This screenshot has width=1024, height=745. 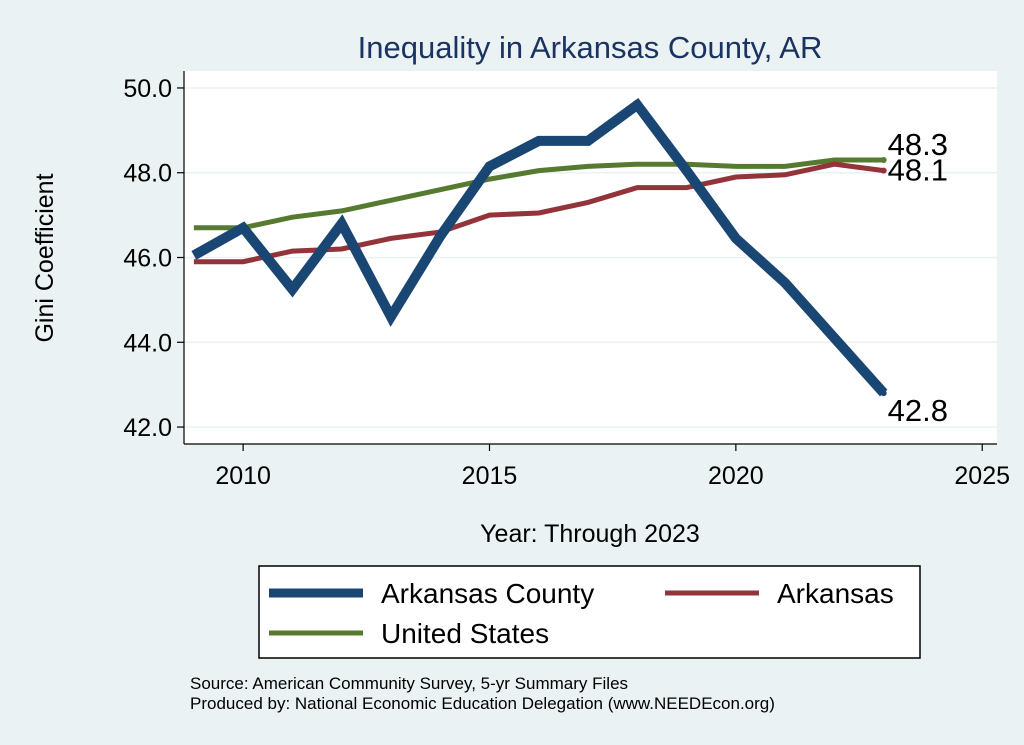 I want to click on y-tick-label: 50.0, so click(x=147, y=89).